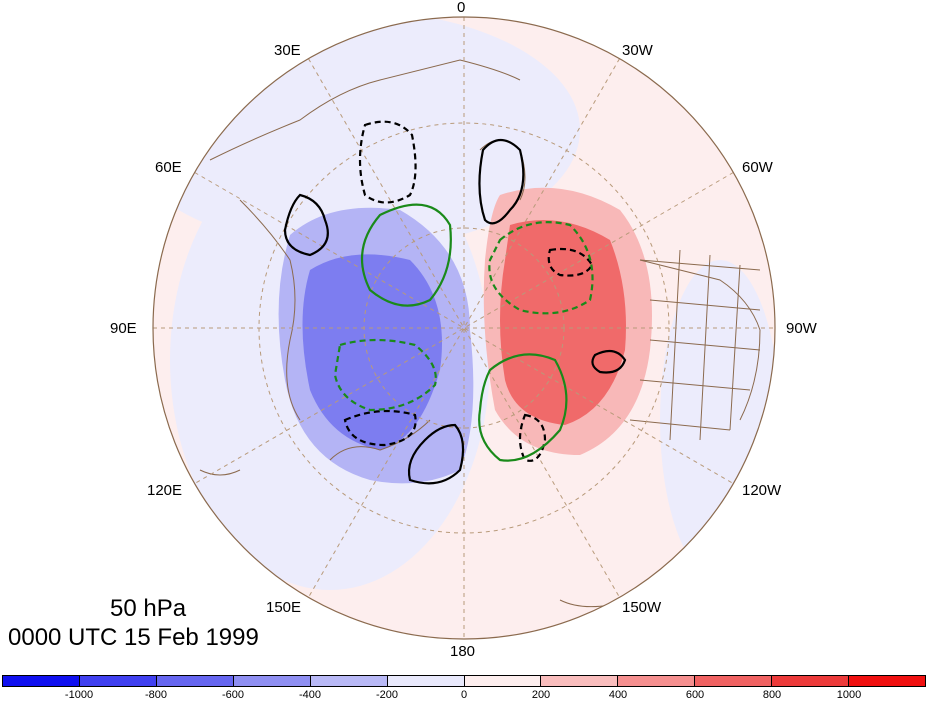  I want to click on lon-label-120w: 120W, so click(762, 490).